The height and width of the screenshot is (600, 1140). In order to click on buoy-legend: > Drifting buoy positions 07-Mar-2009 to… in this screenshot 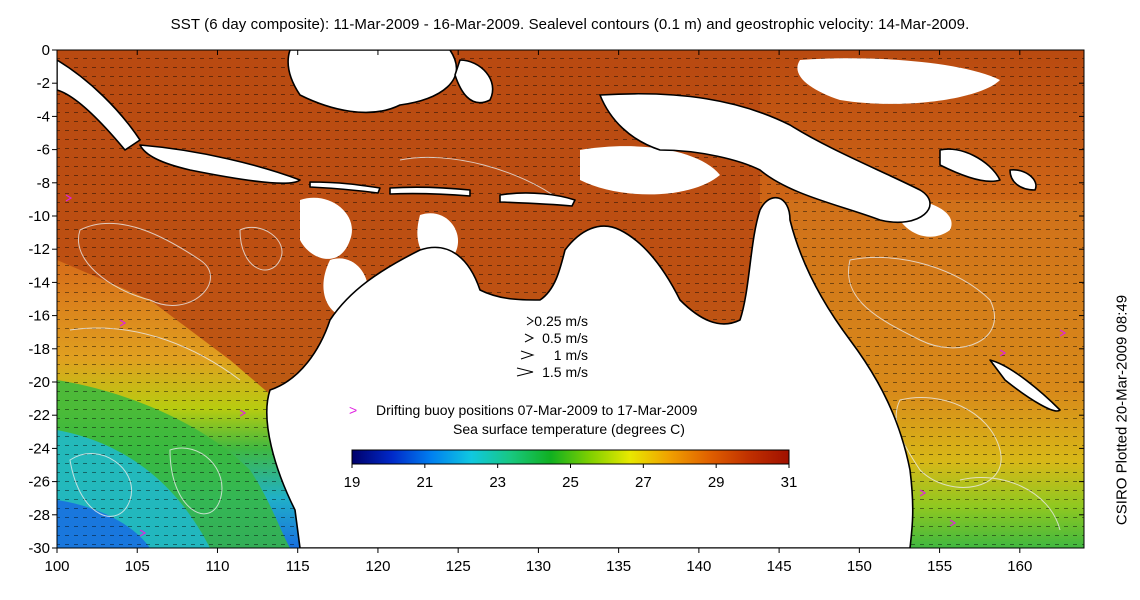, I will do `click(523, 410)`.